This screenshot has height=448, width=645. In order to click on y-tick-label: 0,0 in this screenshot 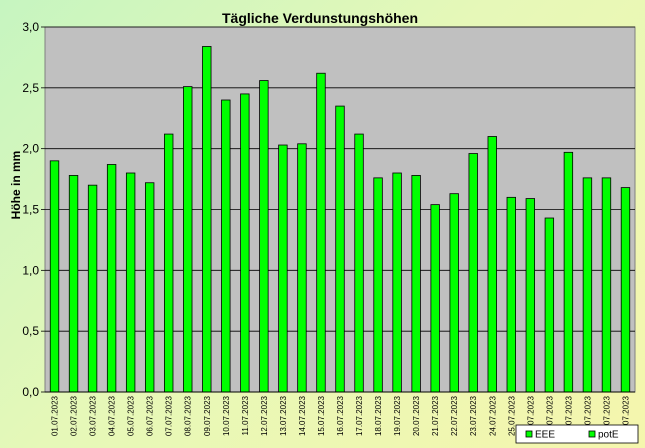, I will do `click(30, 392)`.